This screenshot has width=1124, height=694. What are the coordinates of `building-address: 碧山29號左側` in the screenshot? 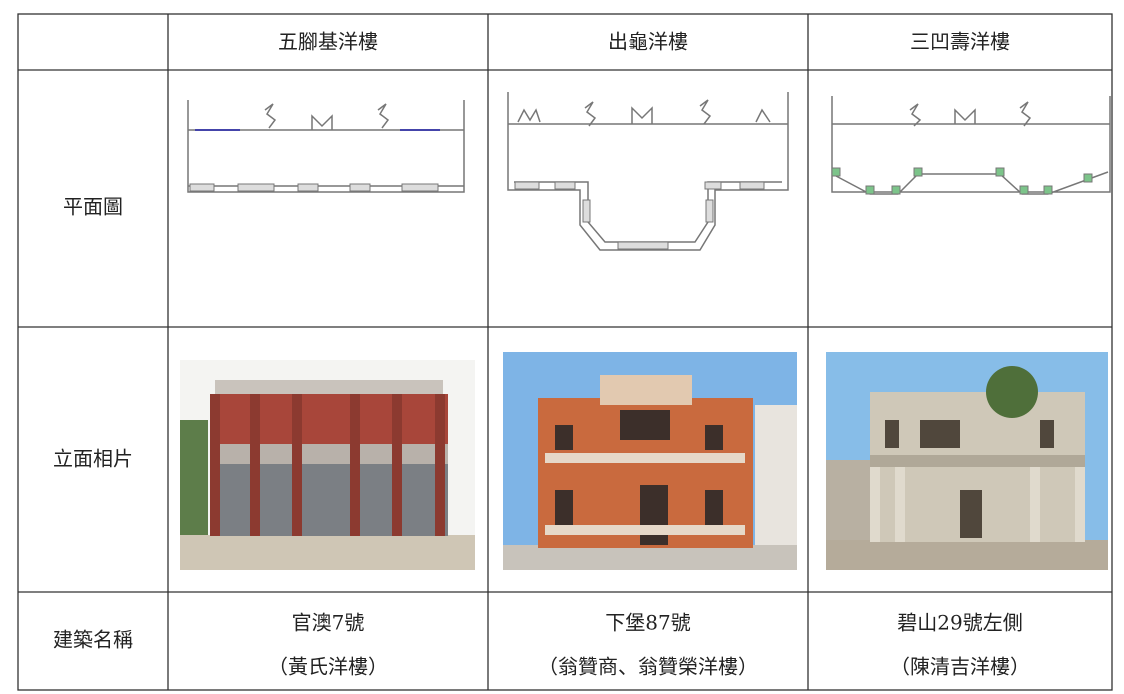 It's located at (959, 623).